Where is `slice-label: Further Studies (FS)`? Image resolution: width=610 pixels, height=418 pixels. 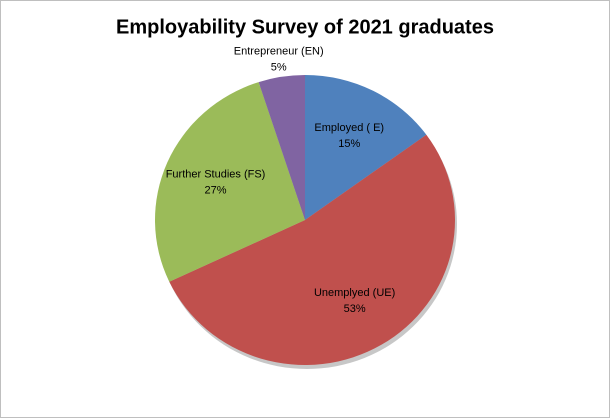 slice-label: Further Studies (FS) is located at coordinates (216, 174).